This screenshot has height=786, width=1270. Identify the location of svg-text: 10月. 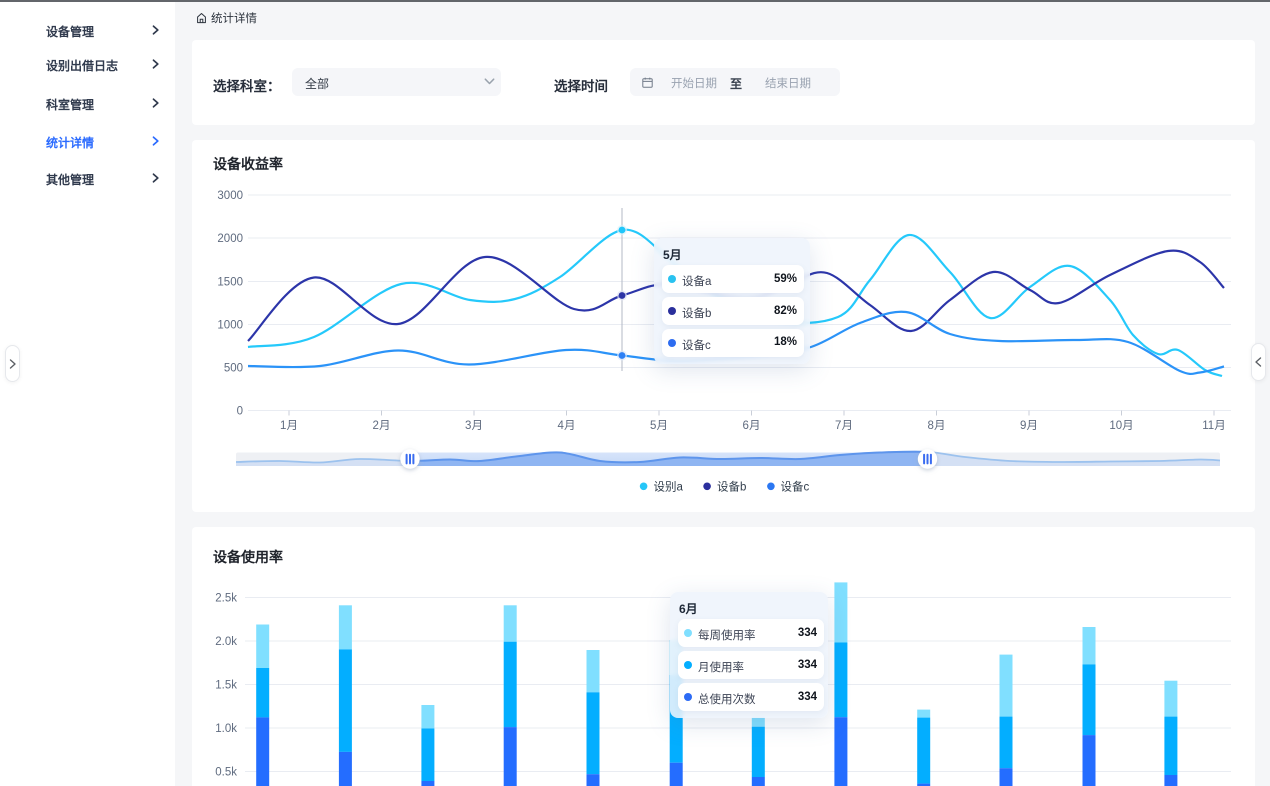
(1121, 426).